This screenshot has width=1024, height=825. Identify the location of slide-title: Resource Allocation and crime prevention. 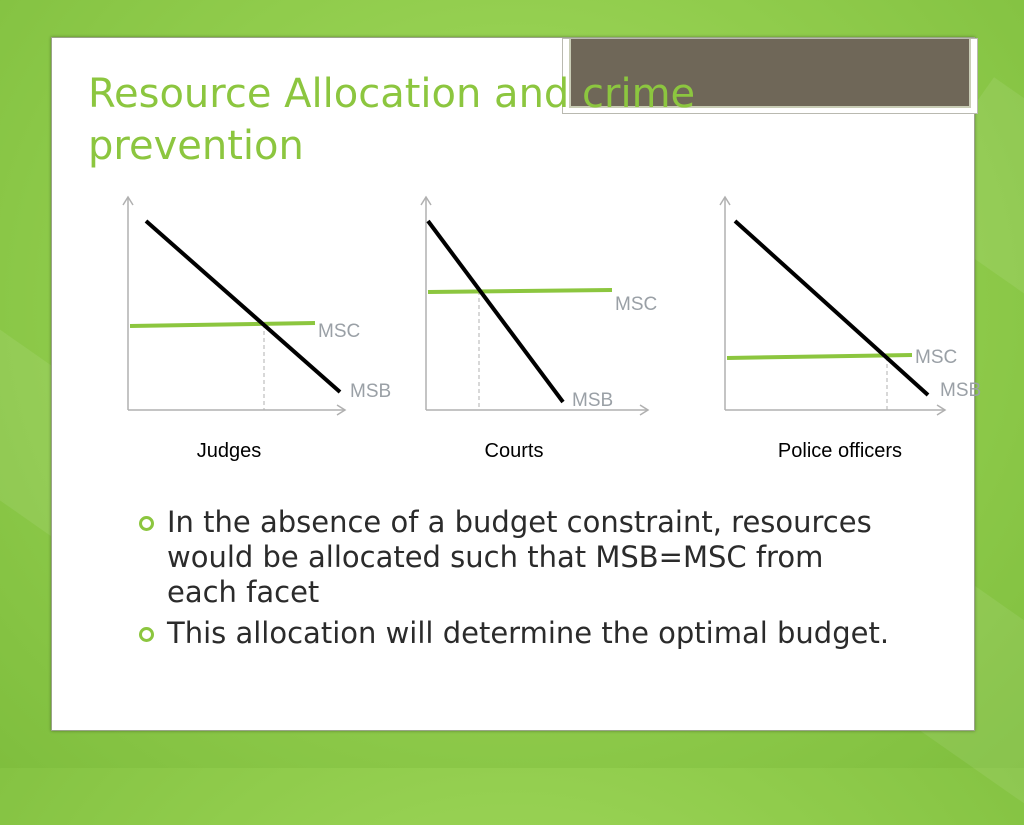
(392, 120).